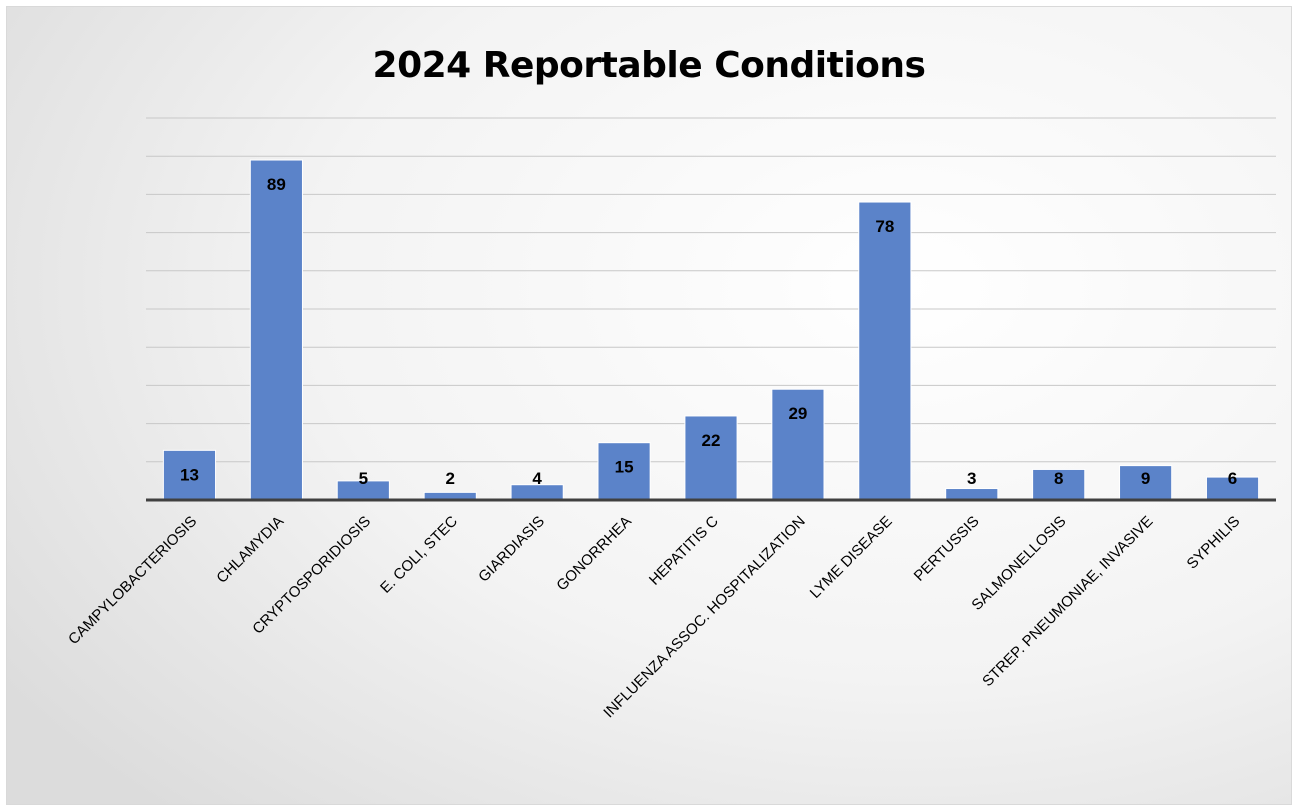 Image resolution: width=1298 pixels, height=811 pixels. I want to click on data-label: 4, so click(537, 478).